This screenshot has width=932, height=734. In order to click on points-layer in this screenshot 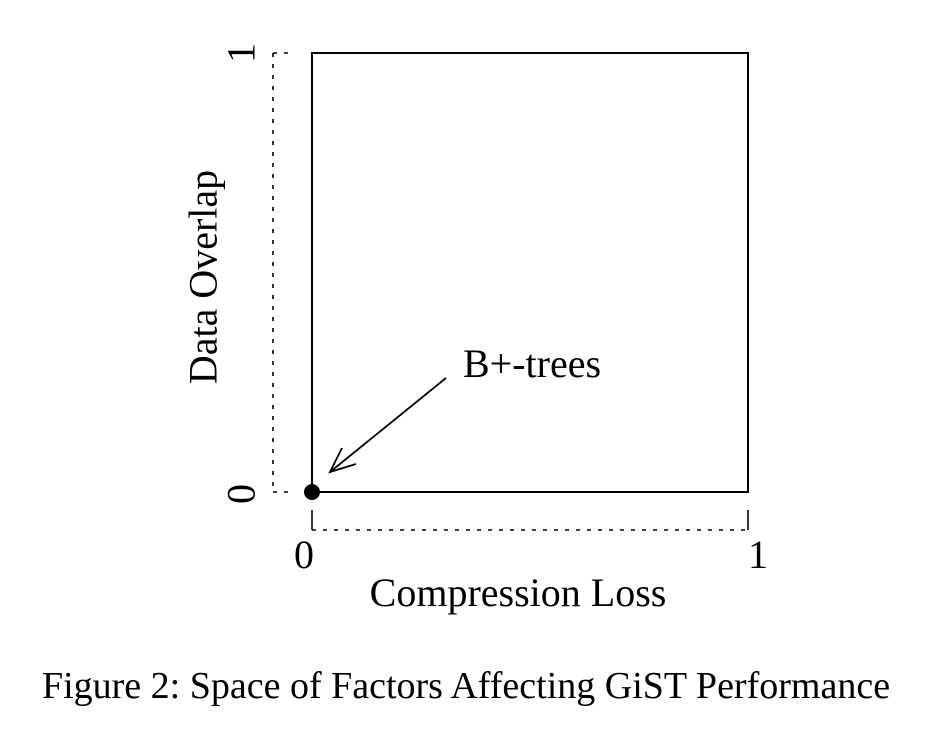, I will do `click(312, 492)`.